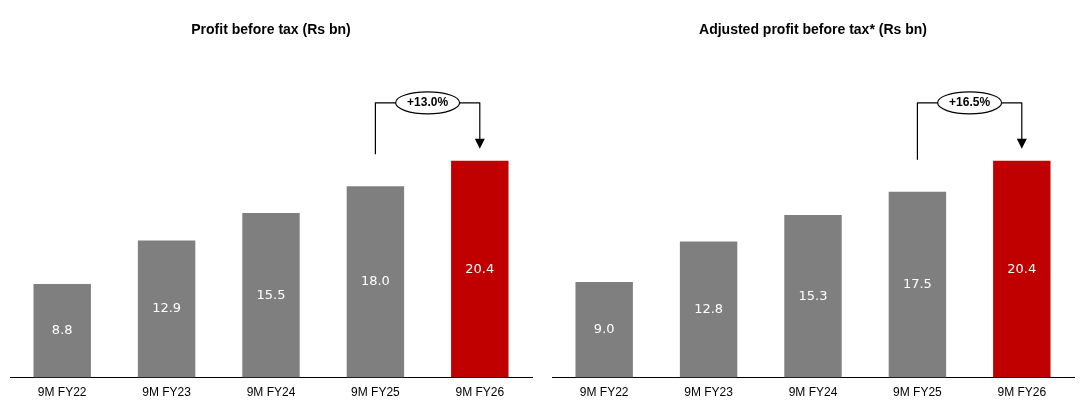  Describe the element at coordinates (813, 29) in the screenshot. I see `chart-title: Adjusted profit before tax* (Rs bn)` at that location.